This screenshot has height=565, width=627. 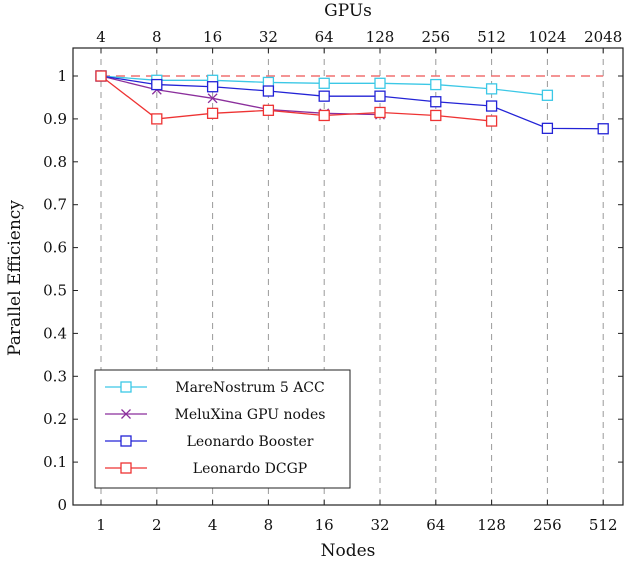 I want to click on x-tick-label: 4, so click(x=213, y=525).